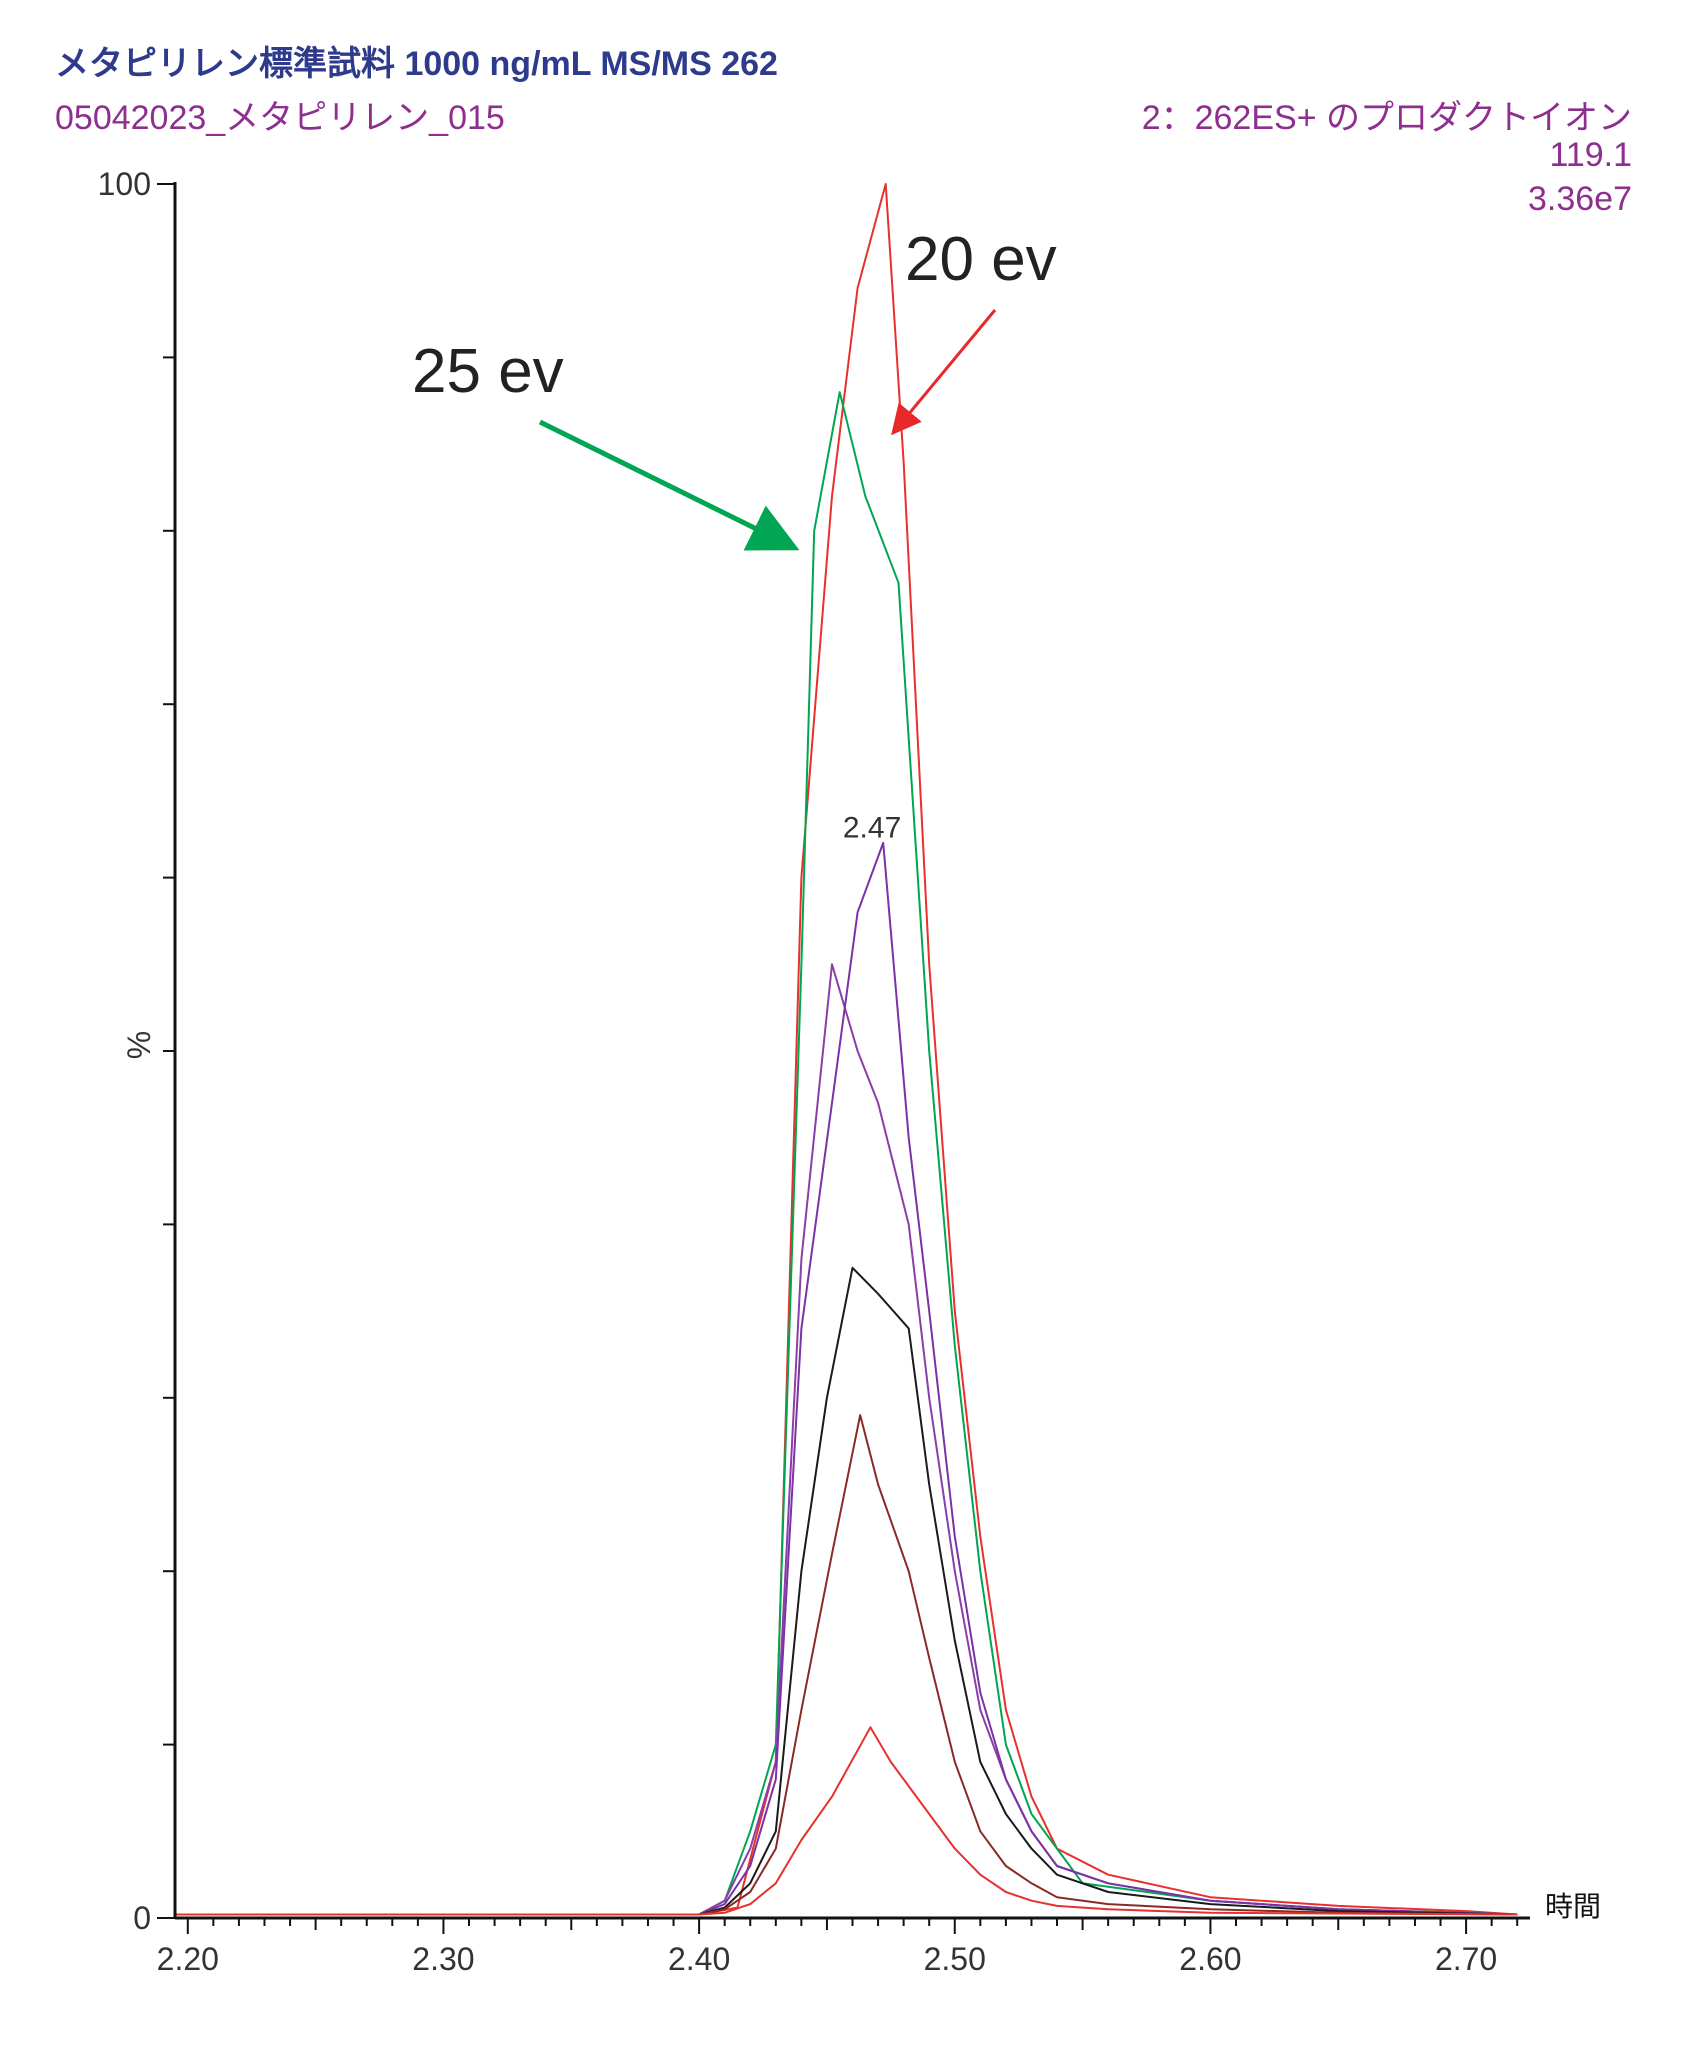  What do you see at coordinates (1573, 1906) in the screenshot?
I see `x-axis-label: 時間` at bounding box center [1573, 1906].